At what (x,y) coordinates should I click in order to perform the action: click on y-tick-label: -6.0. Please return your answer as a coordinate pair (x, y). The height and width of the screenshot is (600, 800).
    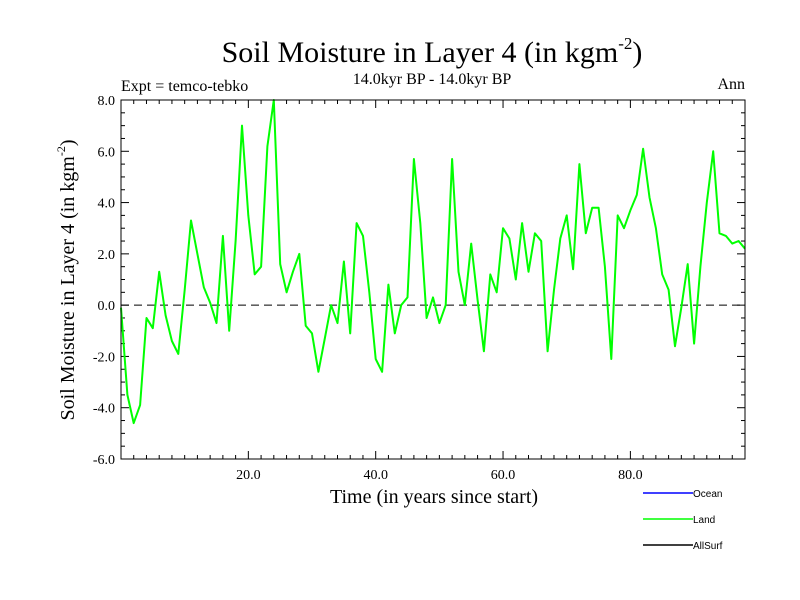
    Looking at the image, I should click on (104, 460).